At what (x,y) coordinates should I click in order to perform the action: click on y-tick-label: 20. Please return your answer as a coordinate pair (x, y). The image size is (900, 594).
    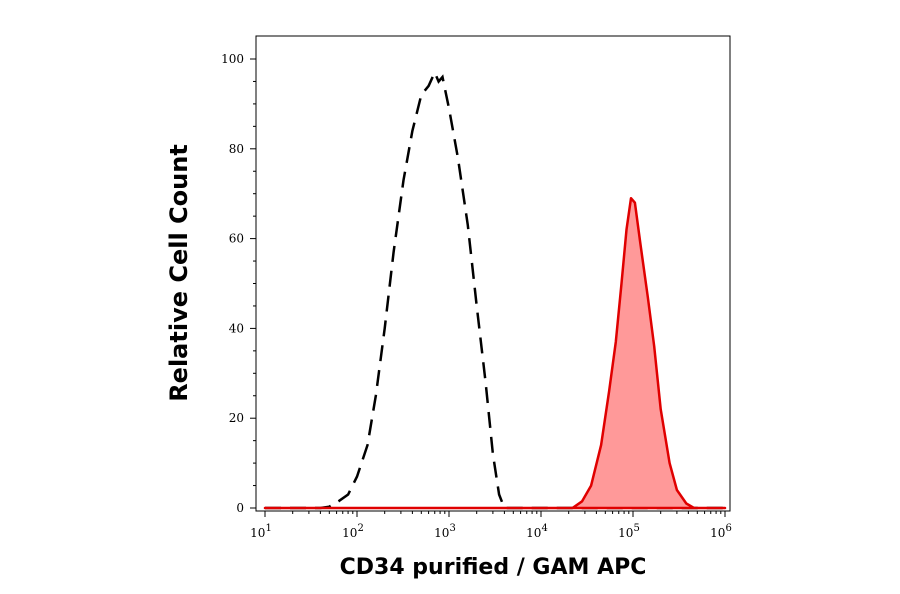
    Looking at the image, I should click on (236, 418).